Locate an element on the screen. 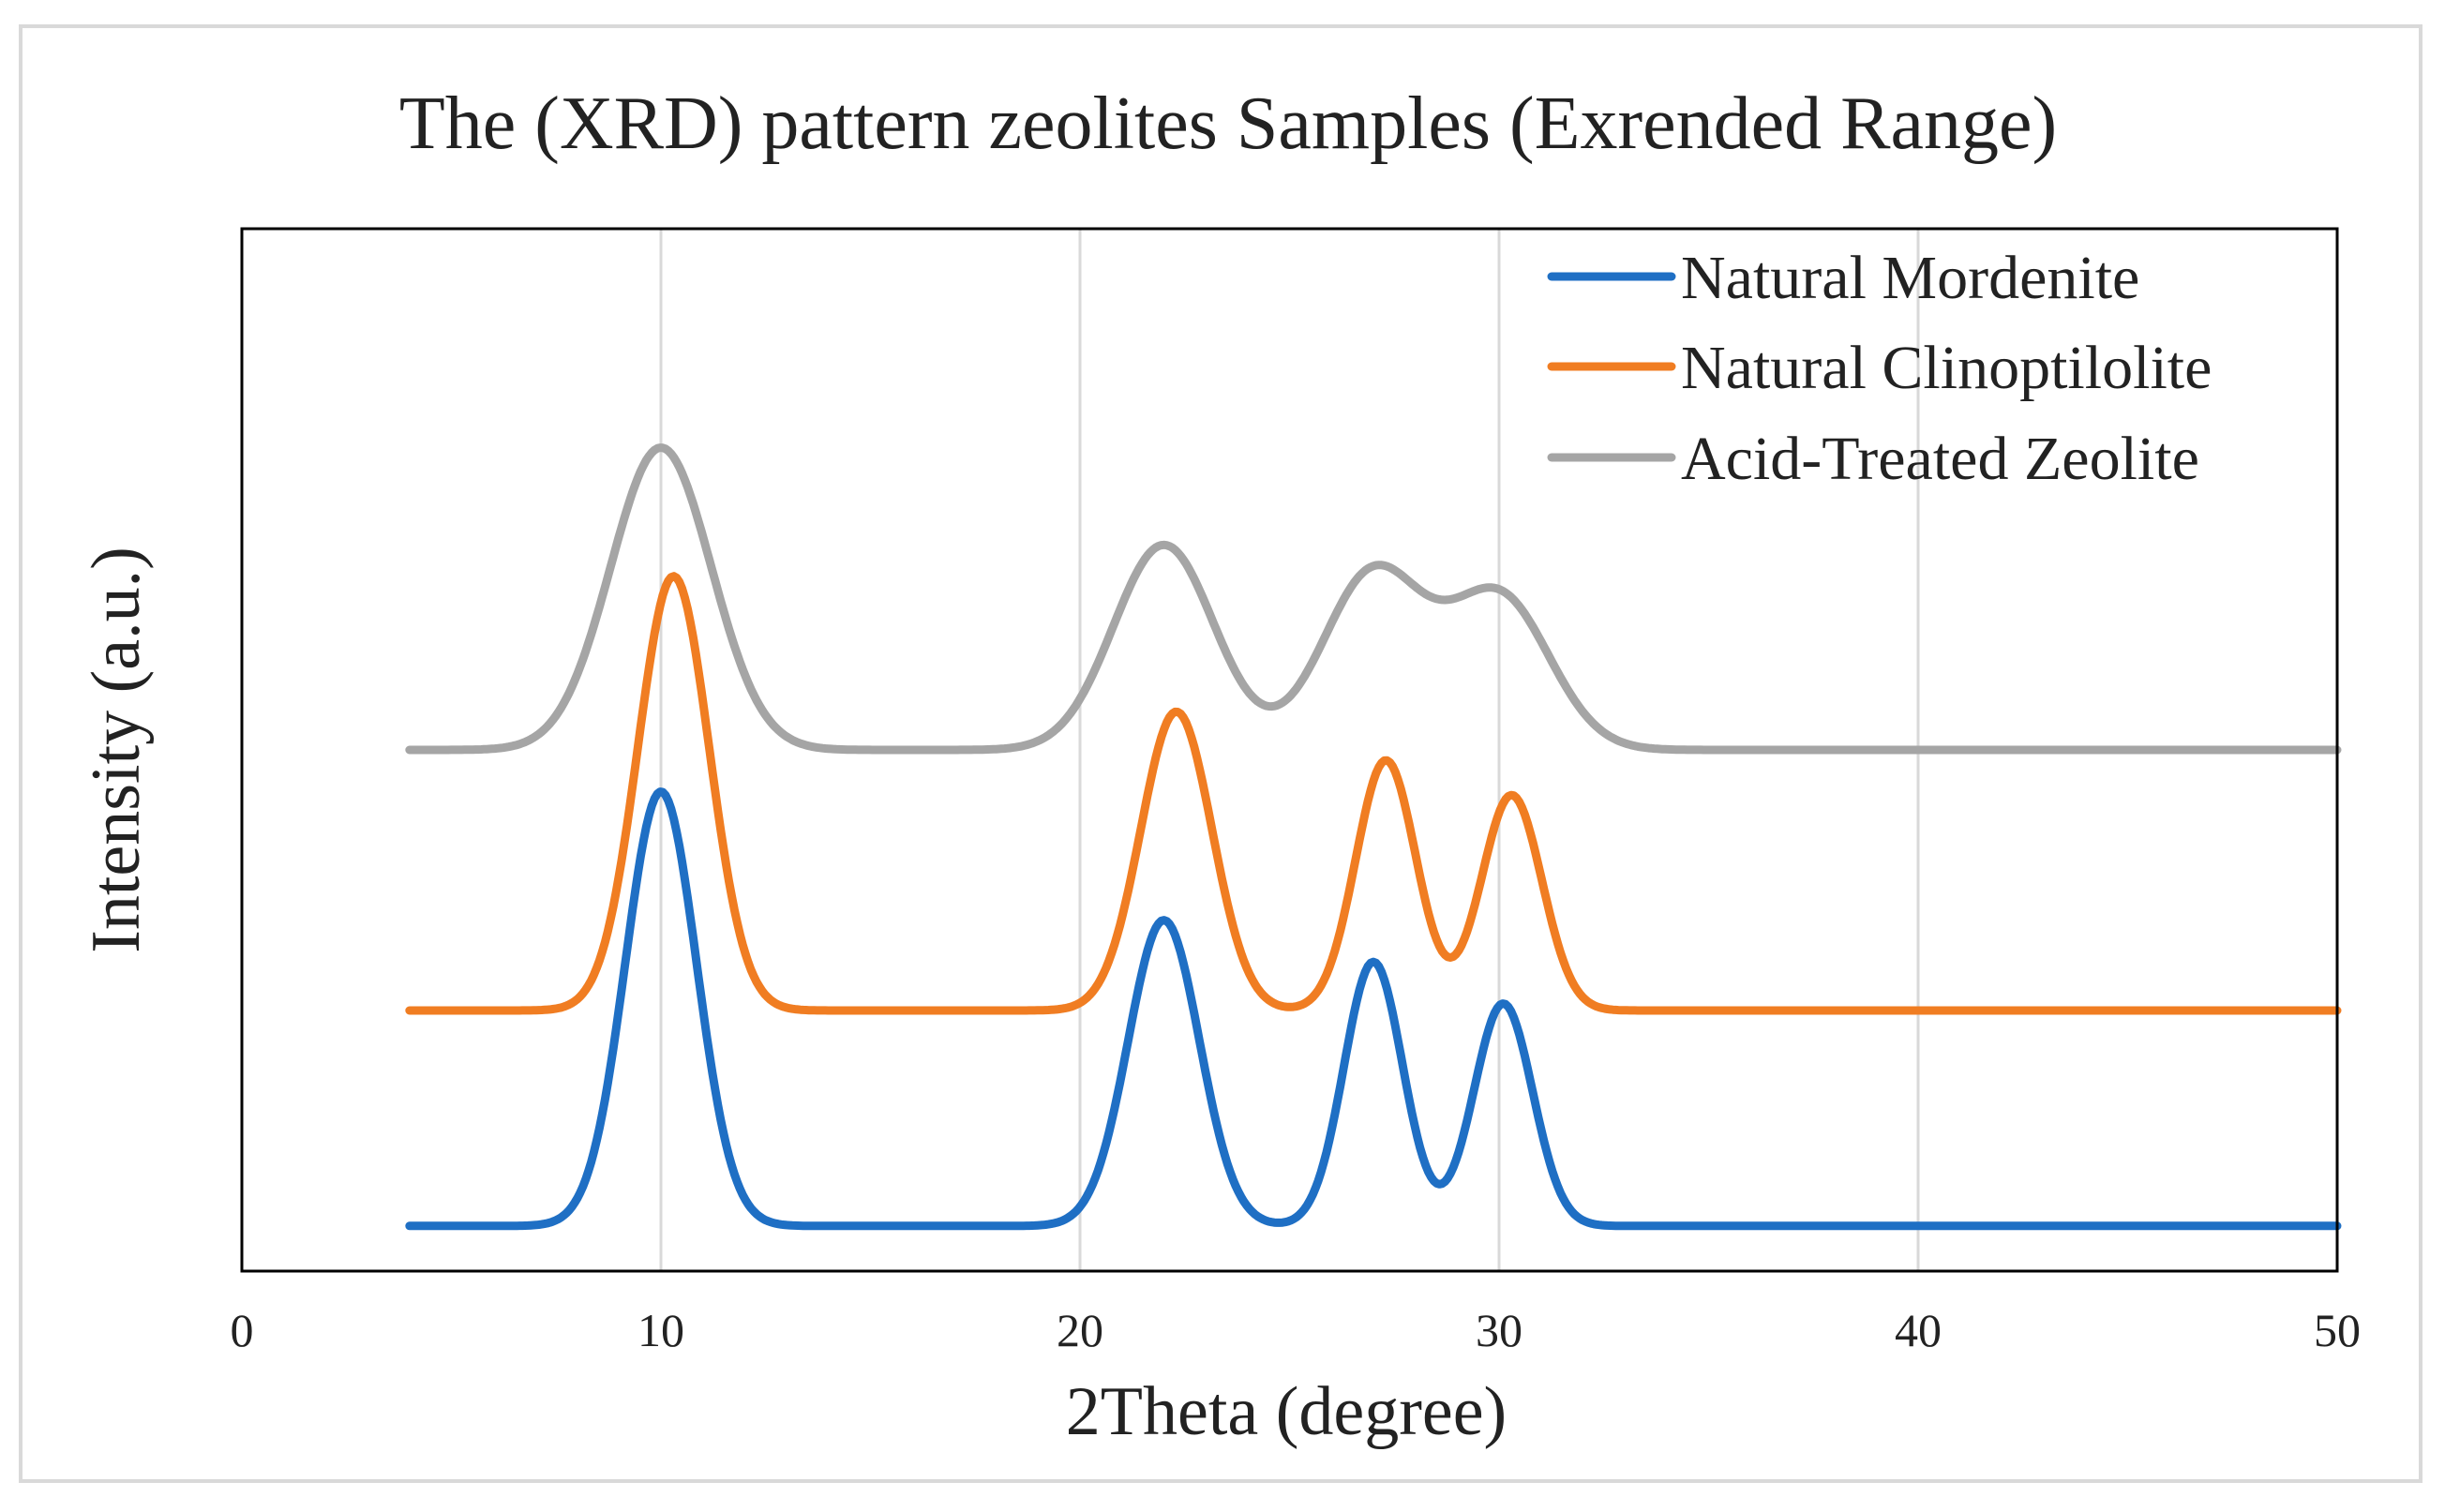 The image size is (2445, 1512). x-tick-label-40: 40 is located at coordinates (1918, 1330).